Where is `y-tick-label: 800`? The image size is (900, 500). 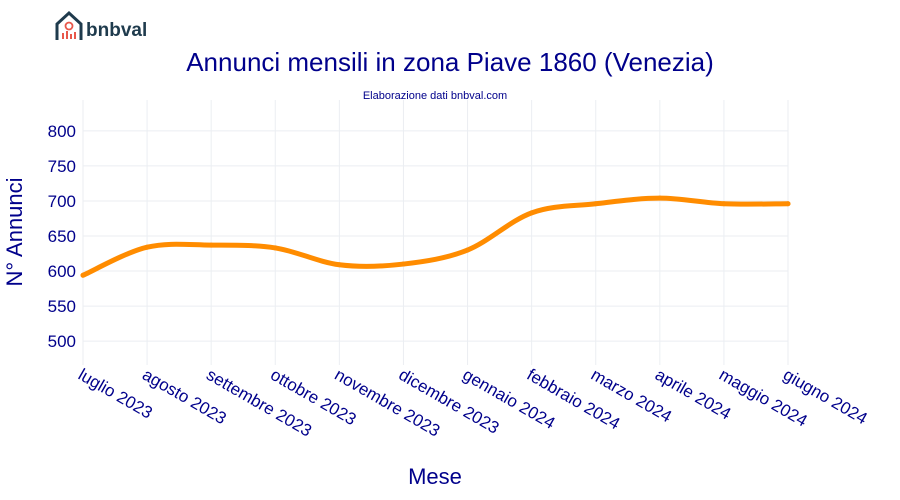 y-tick-label: 800 is located at coordinates (62, 131).